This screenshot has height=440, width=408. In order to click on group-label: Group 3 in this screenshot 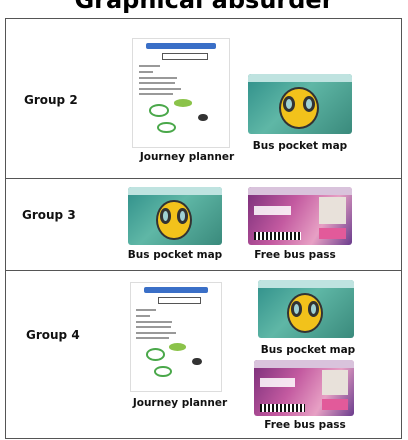, I will do `click(49, 215)`.